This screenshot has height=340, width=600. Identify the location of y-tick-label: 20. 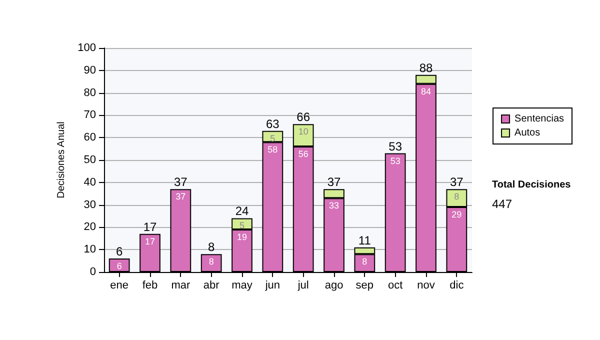
(90, 227).